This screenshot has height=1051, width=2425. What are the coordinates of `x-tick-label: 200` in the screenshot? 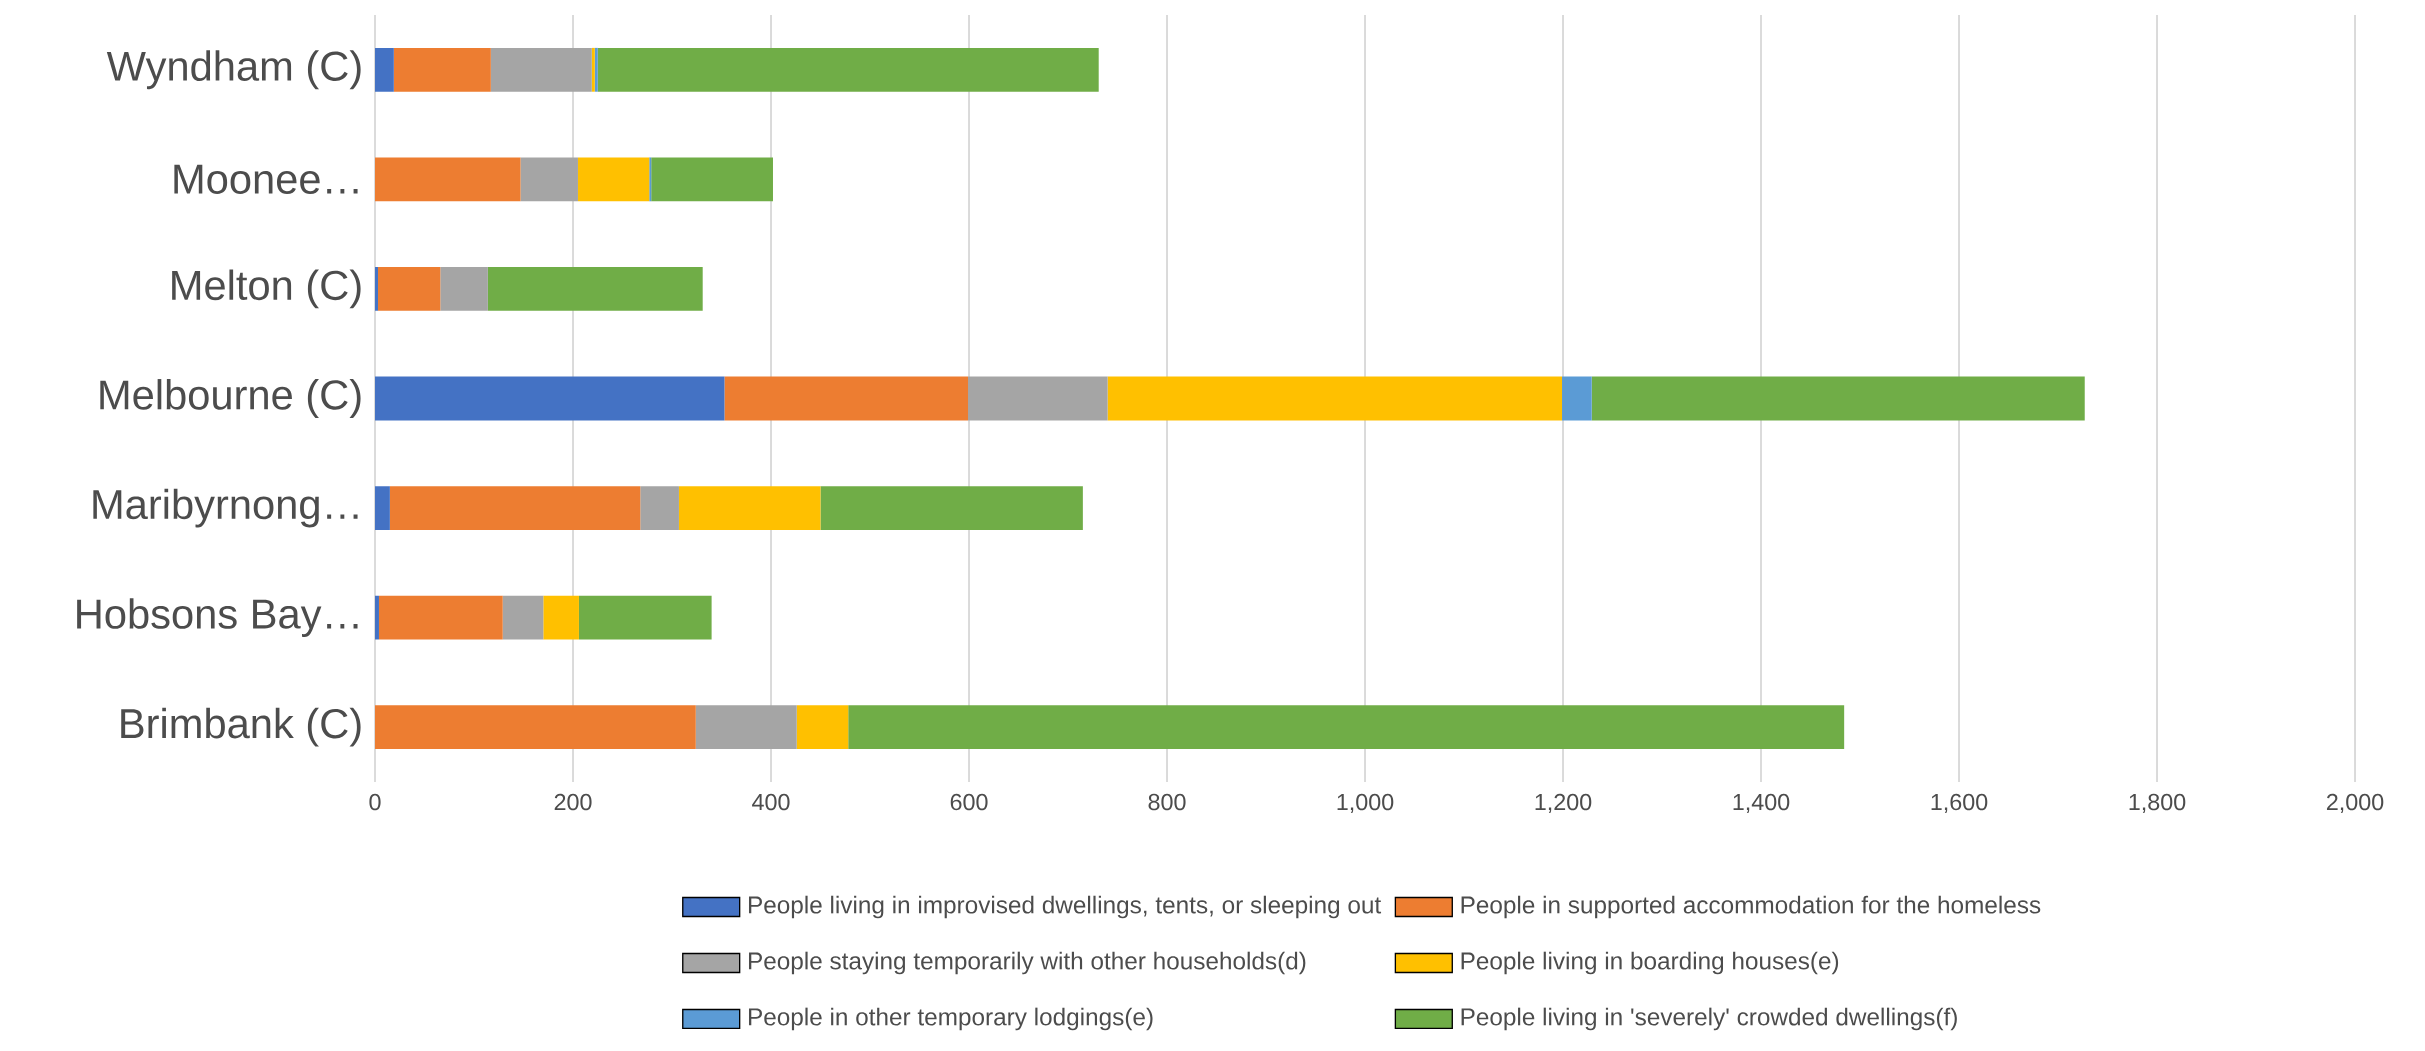 It's located at (573, 802).